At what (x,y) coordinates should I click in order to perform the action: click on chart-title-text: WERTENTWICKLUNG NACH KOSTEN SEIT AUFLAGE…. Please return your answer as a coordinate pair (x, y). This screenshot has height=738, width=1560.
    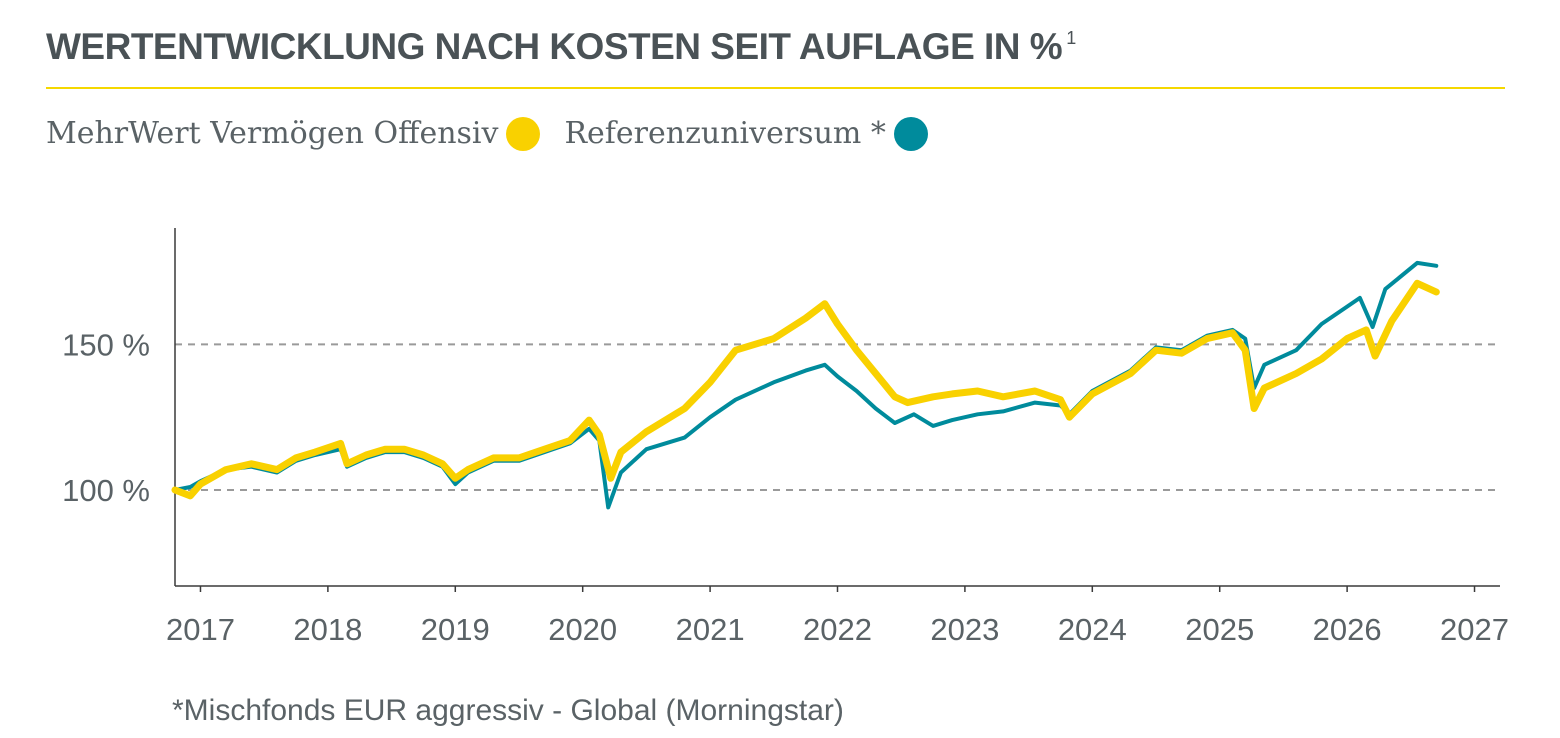
    Looking at the image, I should click on (554, 46).